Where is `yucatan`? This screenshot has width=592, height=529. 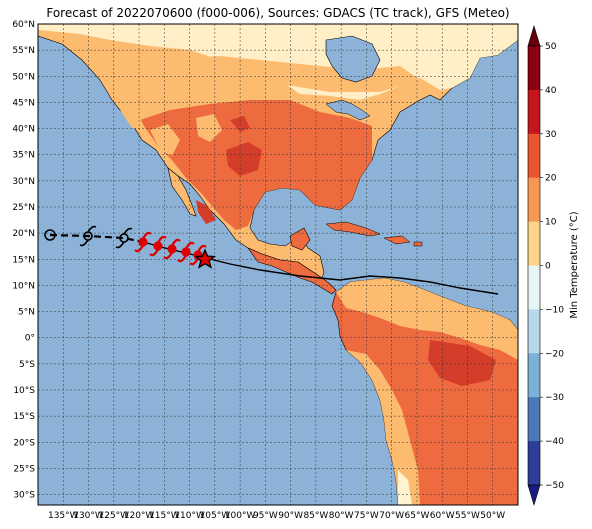 yucatan is located at coordinates (300, 239).